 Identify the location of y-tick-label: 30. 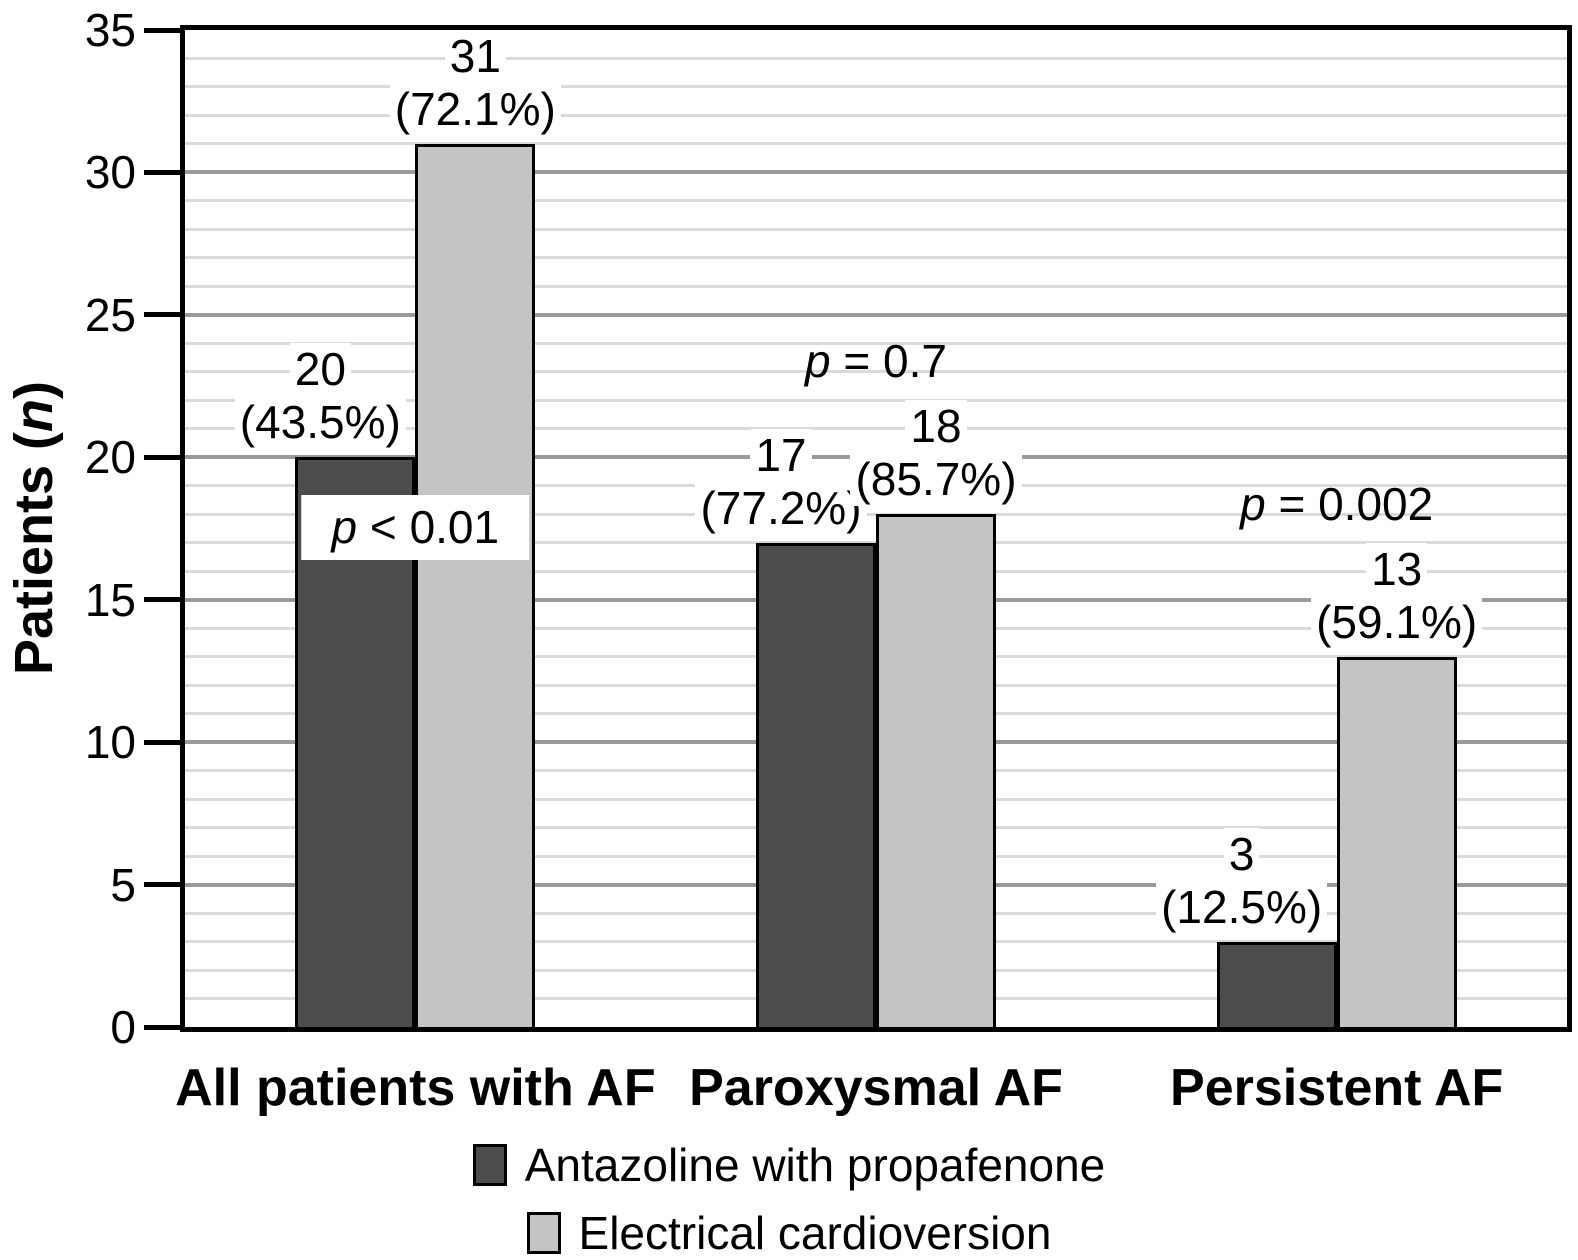
(110, 172).